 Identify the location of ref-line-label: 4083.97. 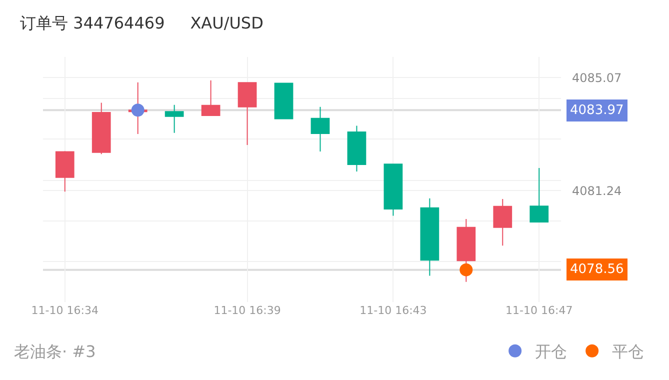
(597, 110).